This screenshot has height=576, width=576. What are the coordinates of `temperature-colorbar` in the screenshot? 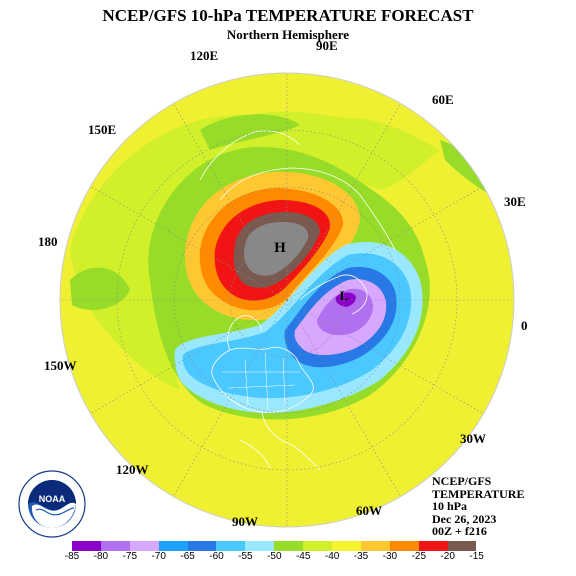 It's located at (274, 546).